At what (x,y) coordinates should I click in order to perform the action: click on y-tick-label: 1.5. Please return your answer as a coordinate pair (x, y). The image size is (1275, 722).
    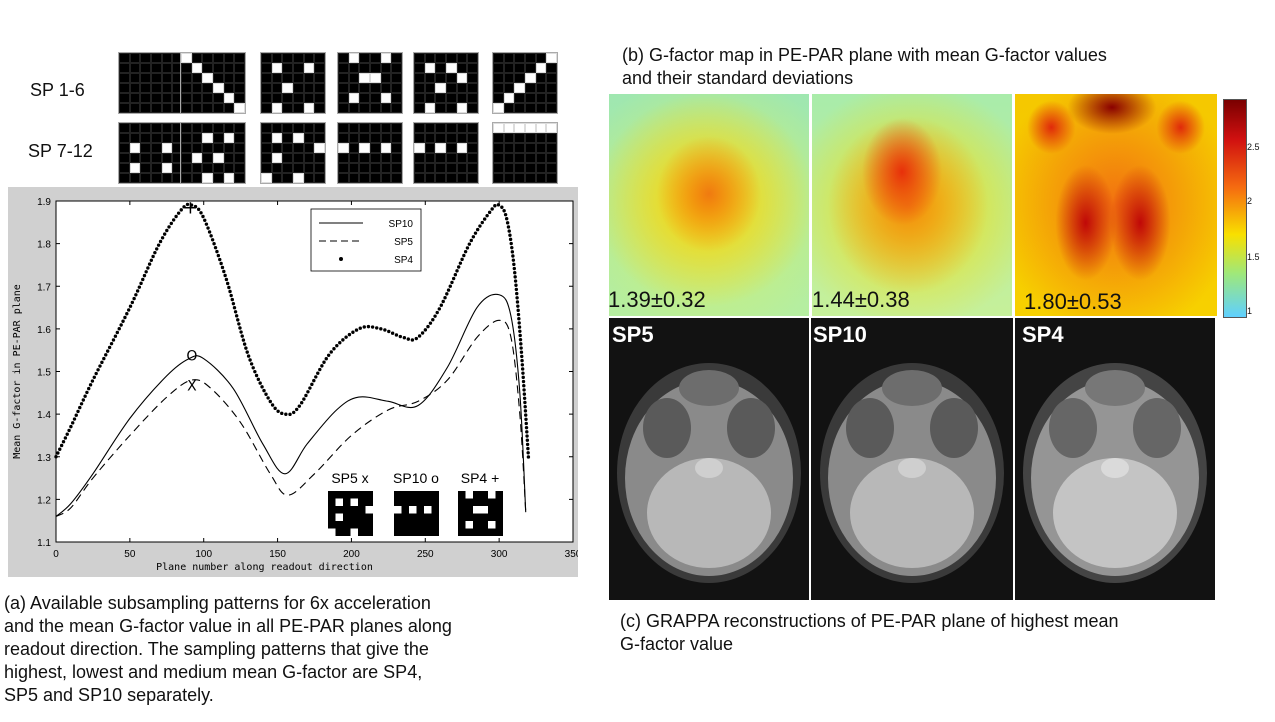
    Looking at the image, I should click on (44, 373).